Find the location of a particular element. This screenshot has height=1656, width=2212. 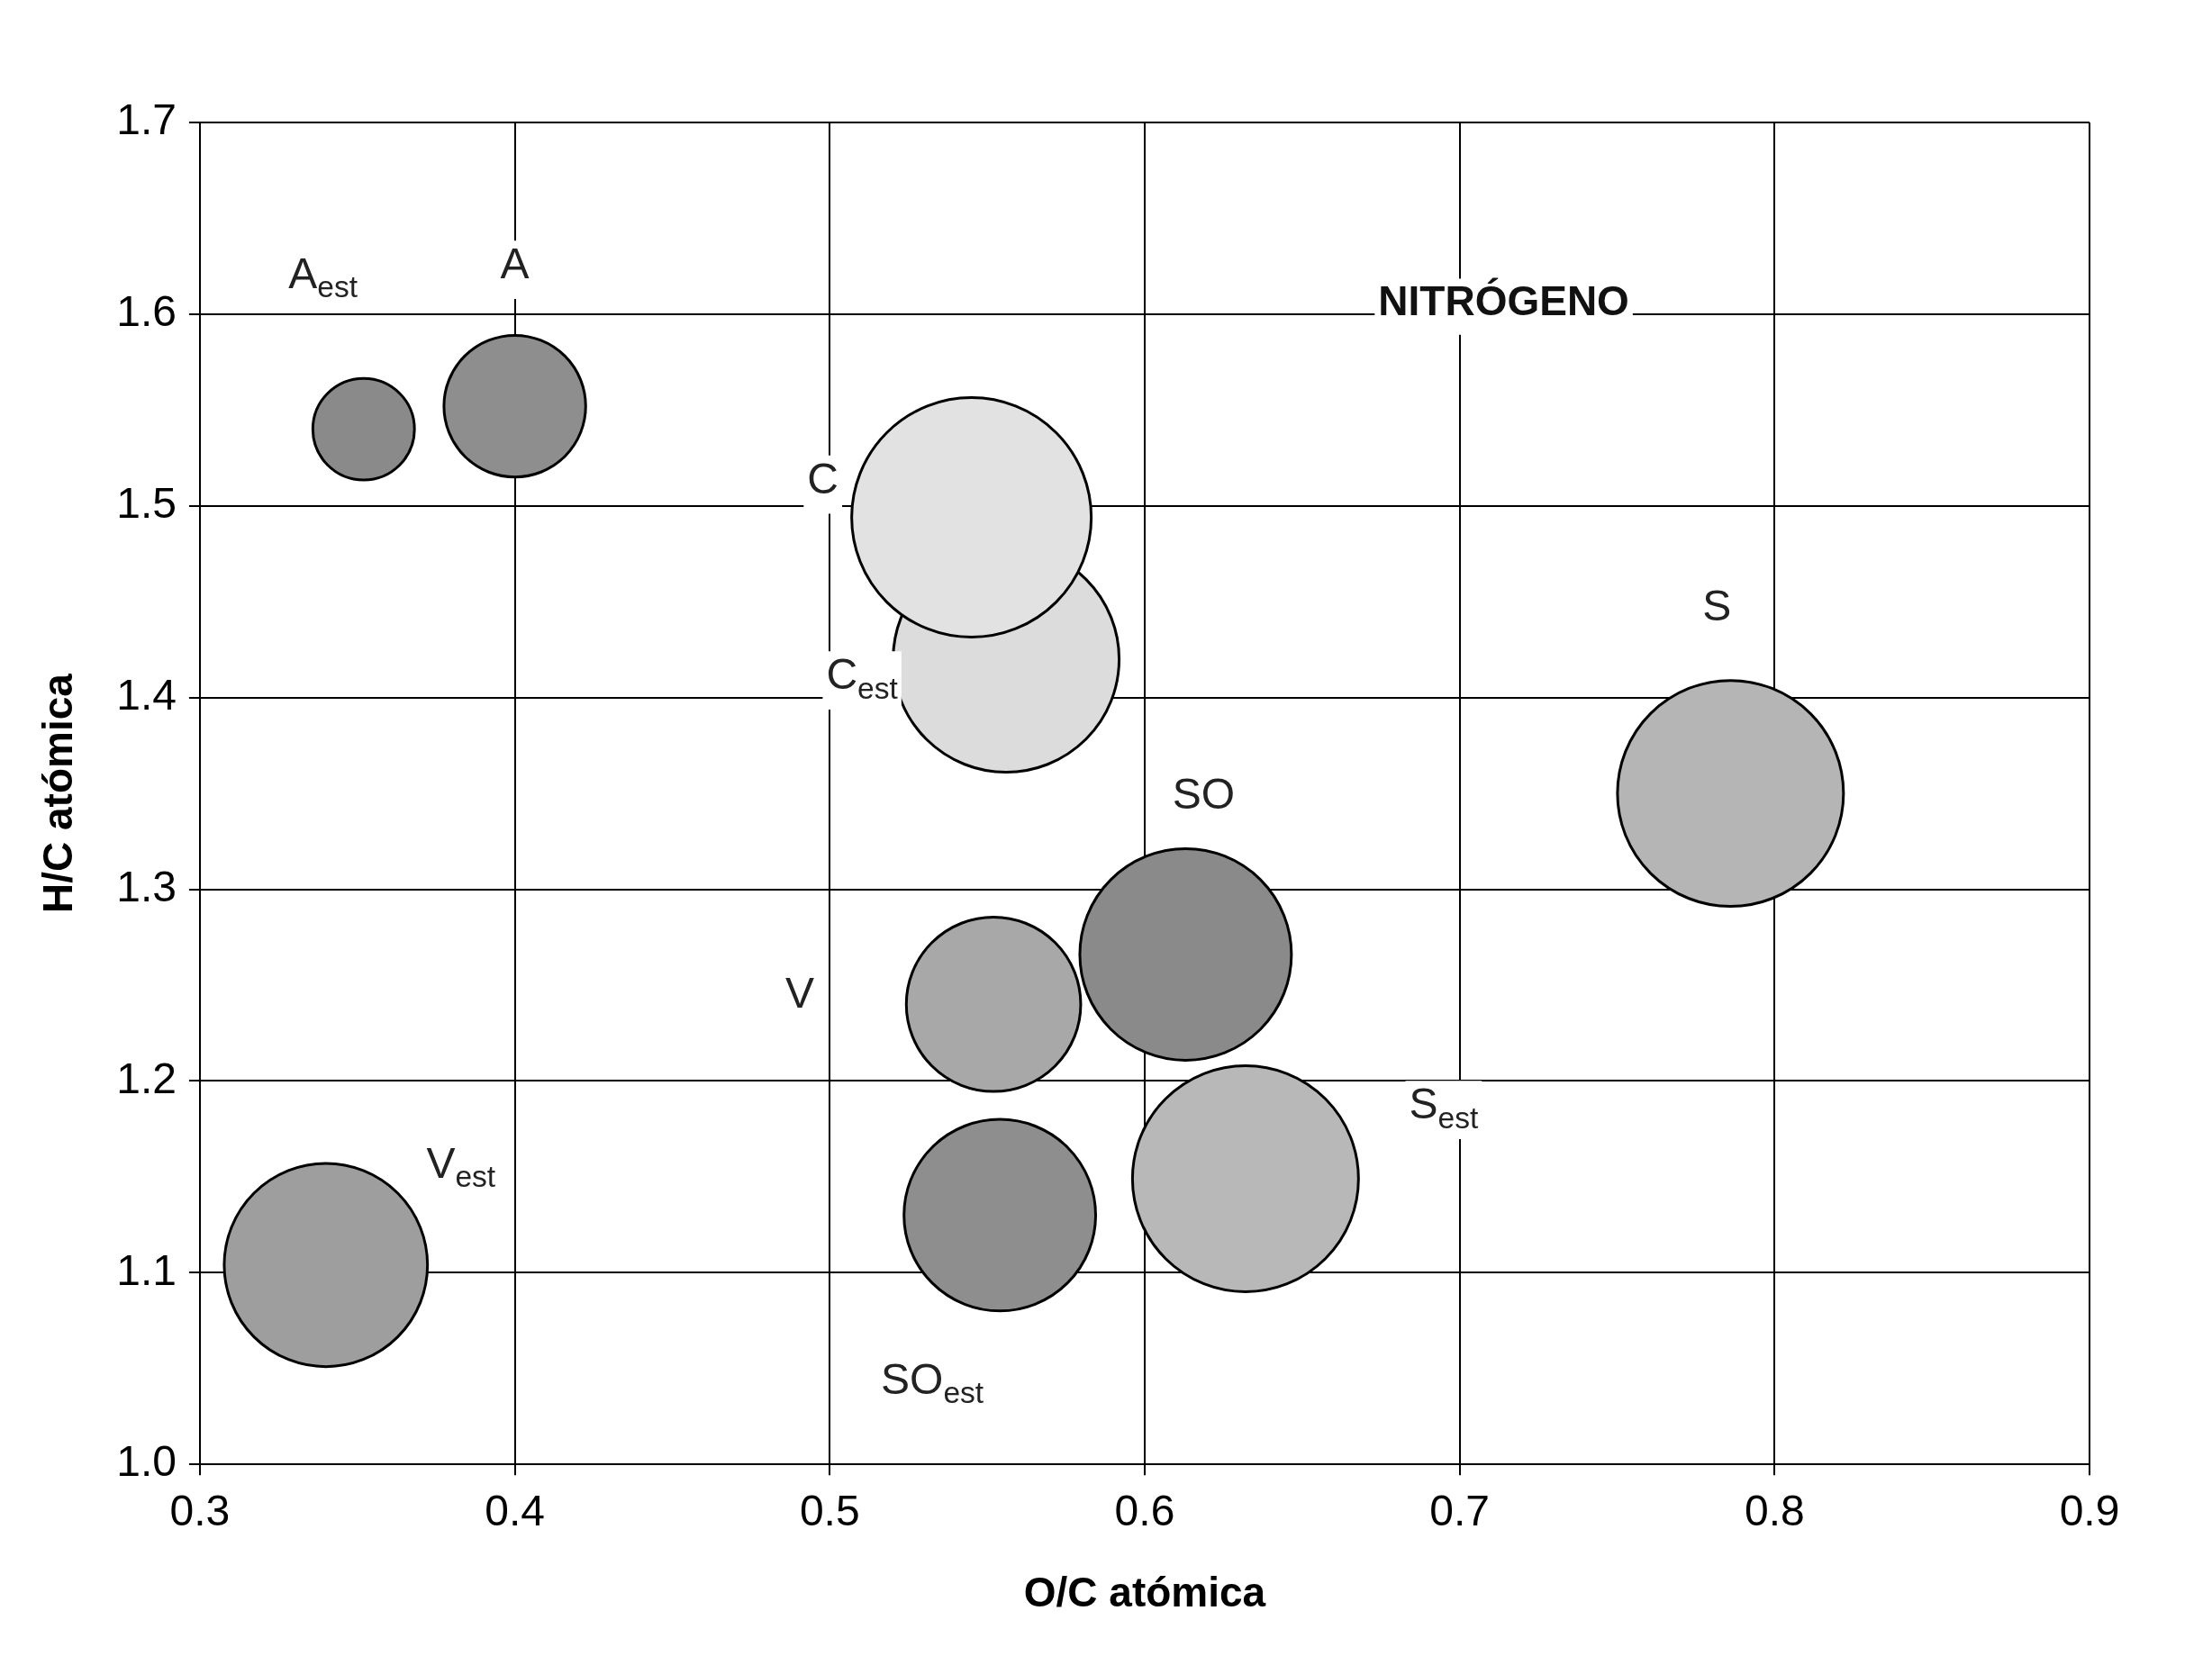

y-tick-label: 1.4 is located at coordinates (146, 694).